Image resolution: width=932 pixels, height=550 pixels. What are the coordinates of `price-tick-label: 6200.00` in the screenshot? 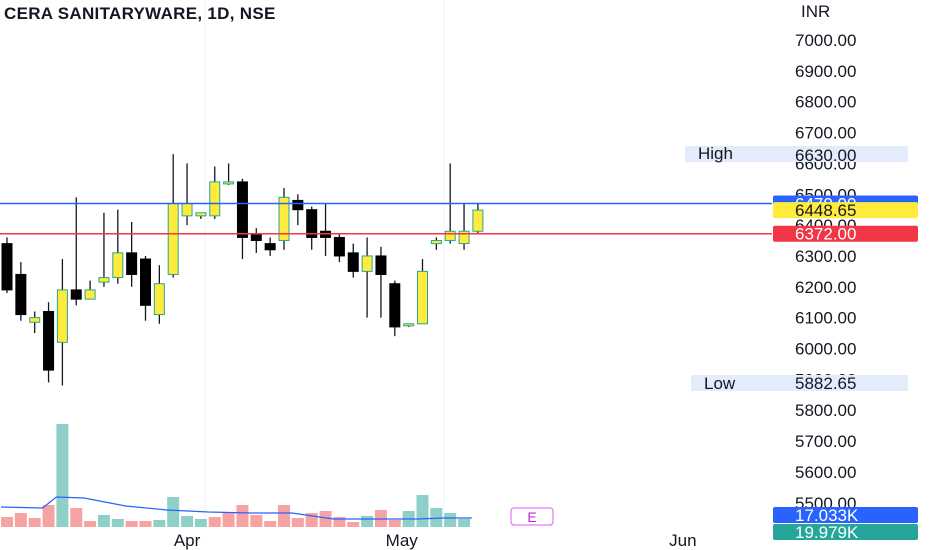 It's located at (825, 287).